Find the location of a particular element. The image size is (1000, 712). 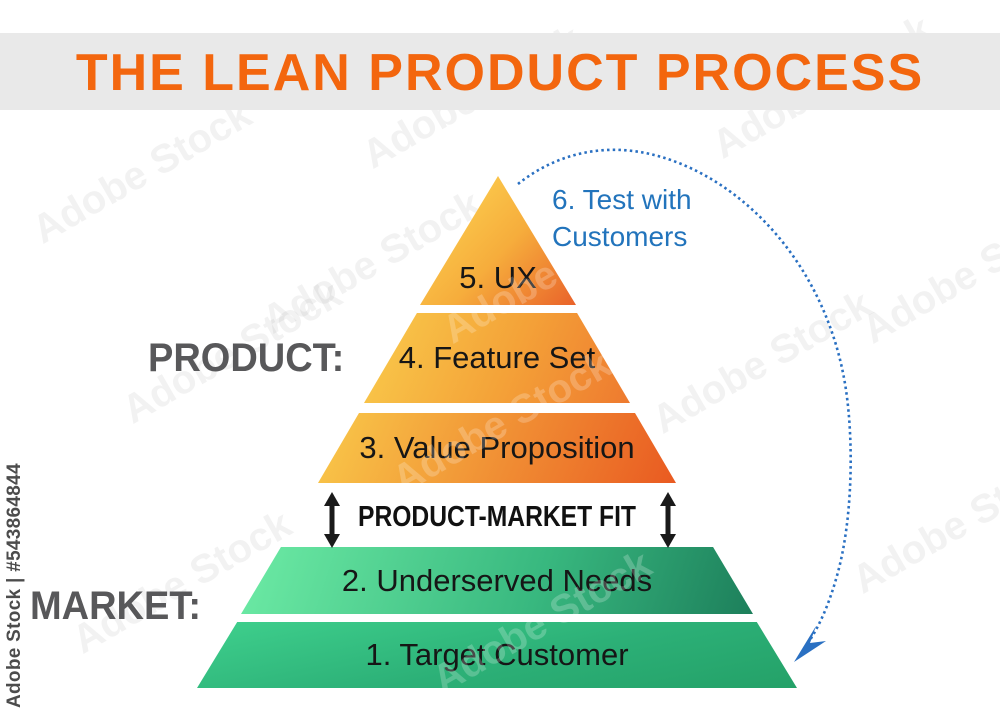

title-band: THE LEAN PRODUCT PROCESS is located at coordinates (500, 71).